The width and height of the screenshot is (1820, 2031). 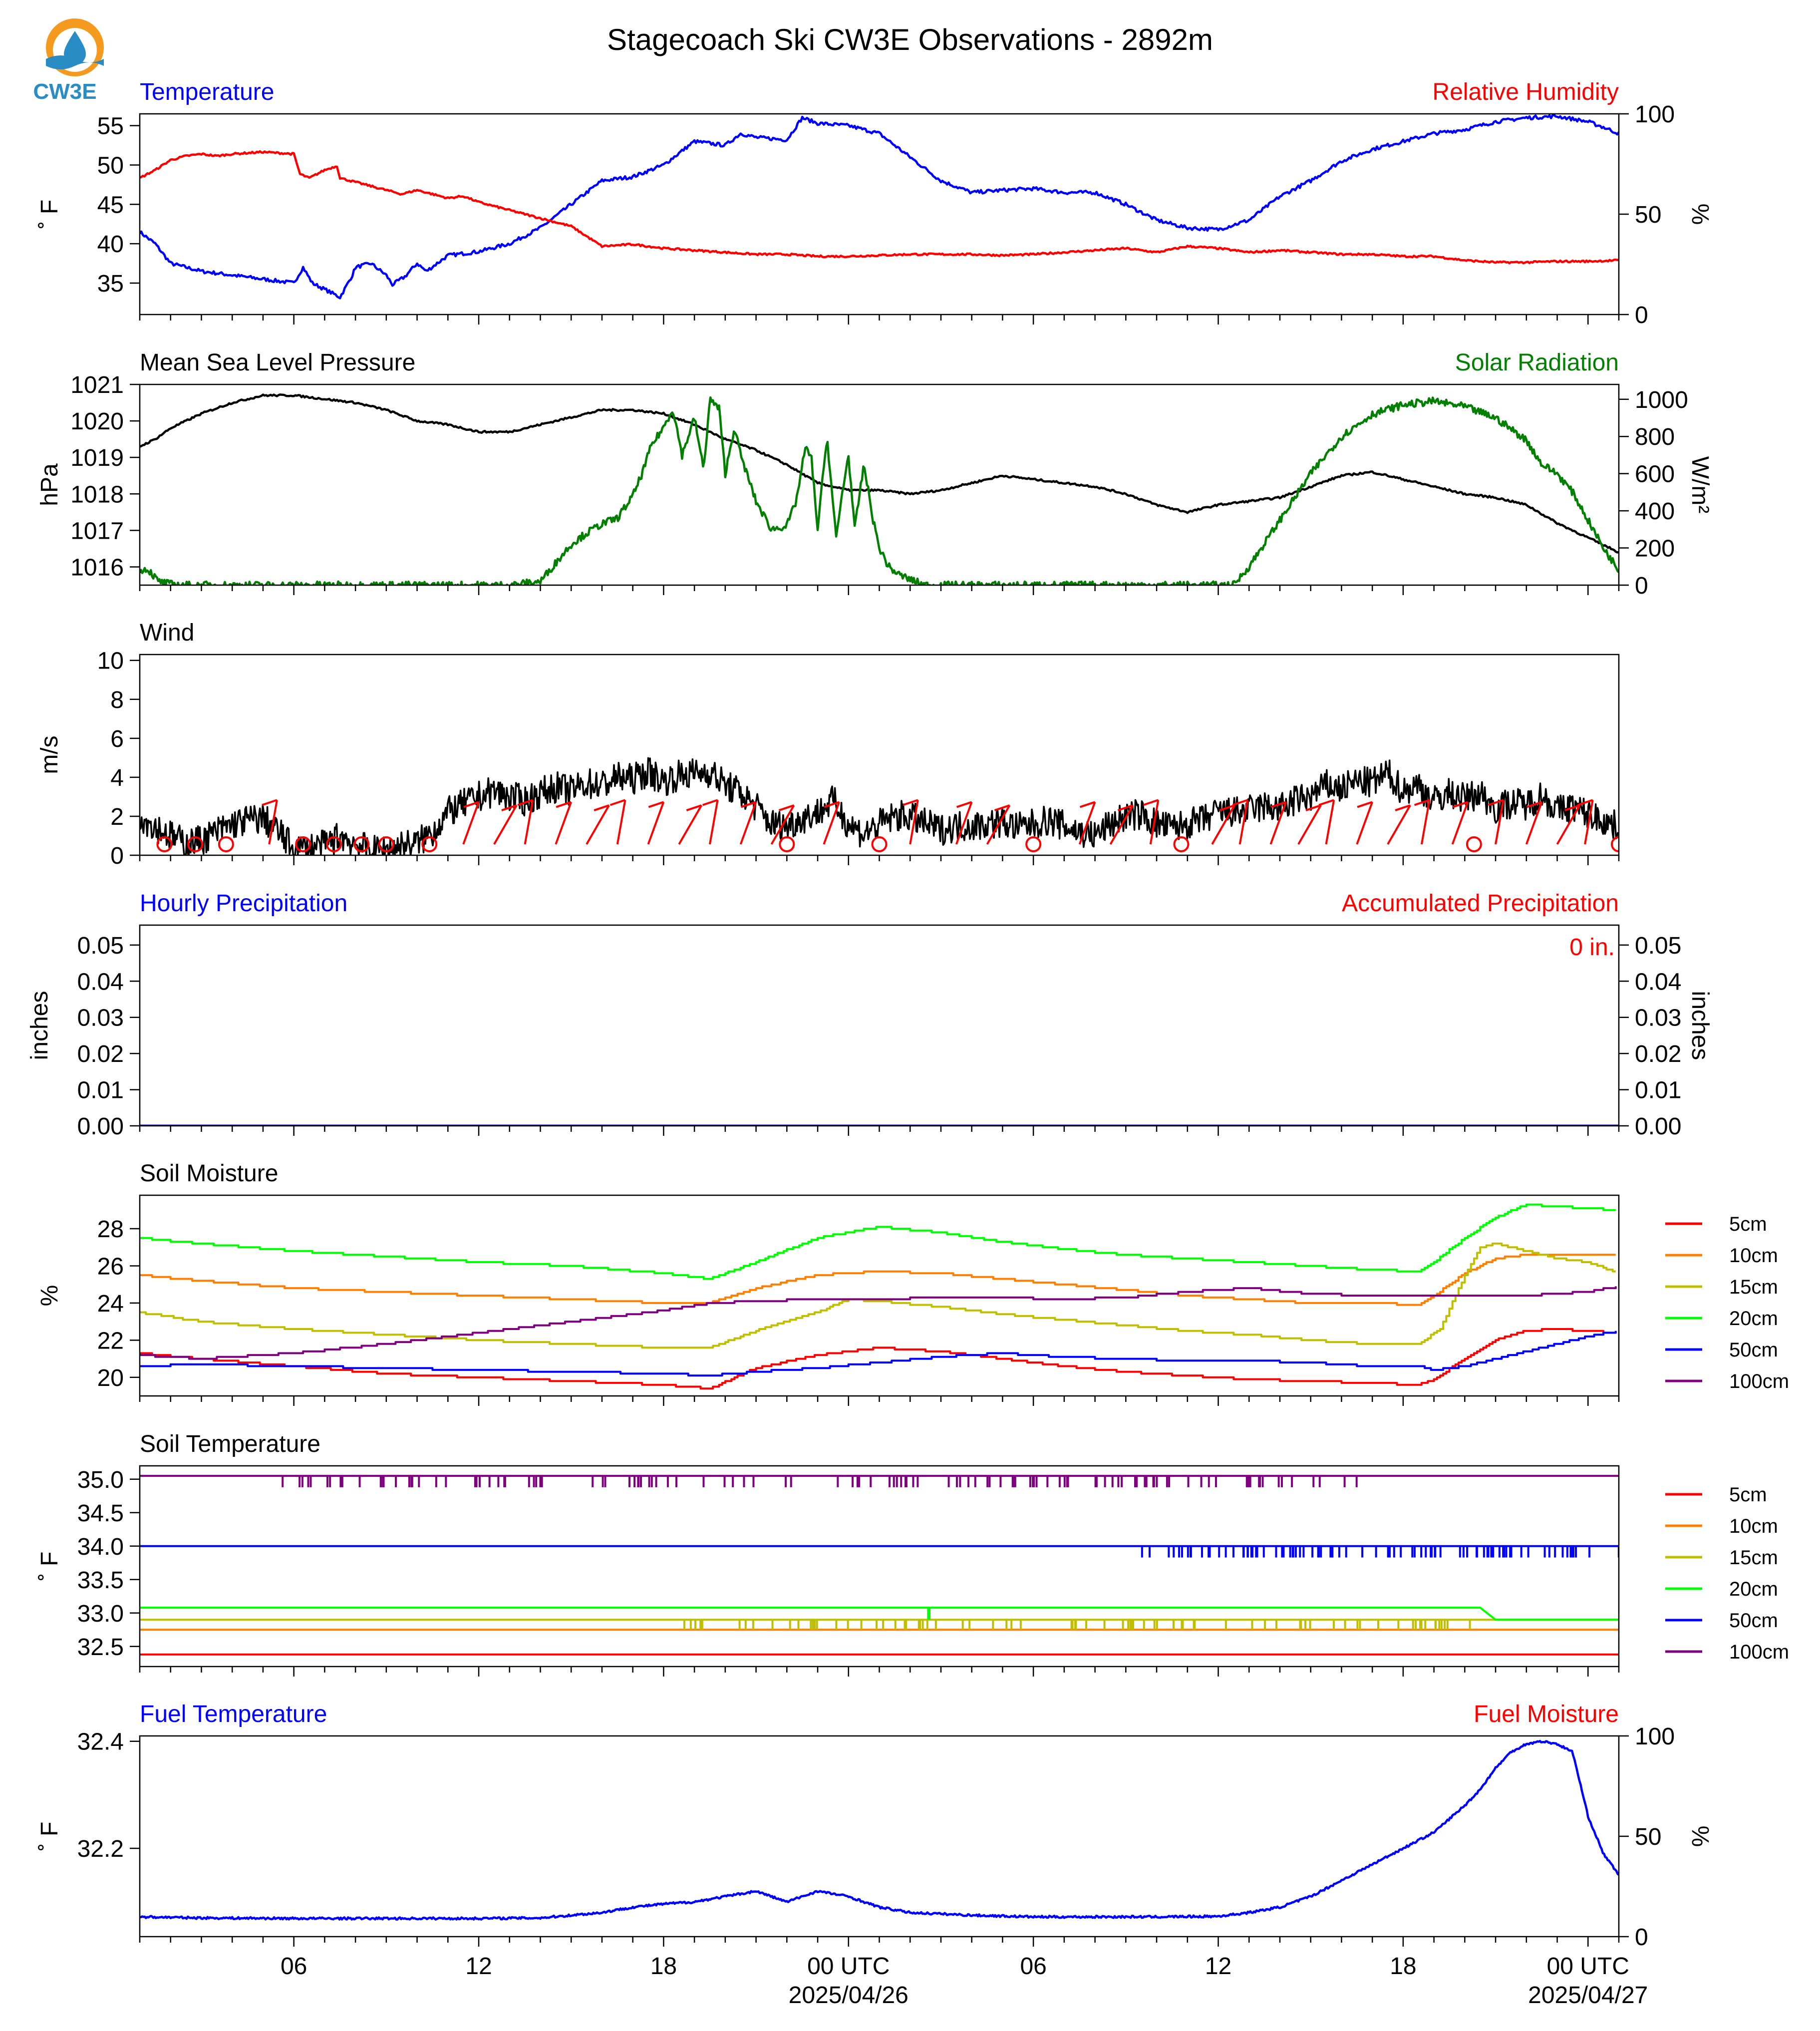 I want to click on series-soil-moisture-15cm, so click(x=878, y=1295).